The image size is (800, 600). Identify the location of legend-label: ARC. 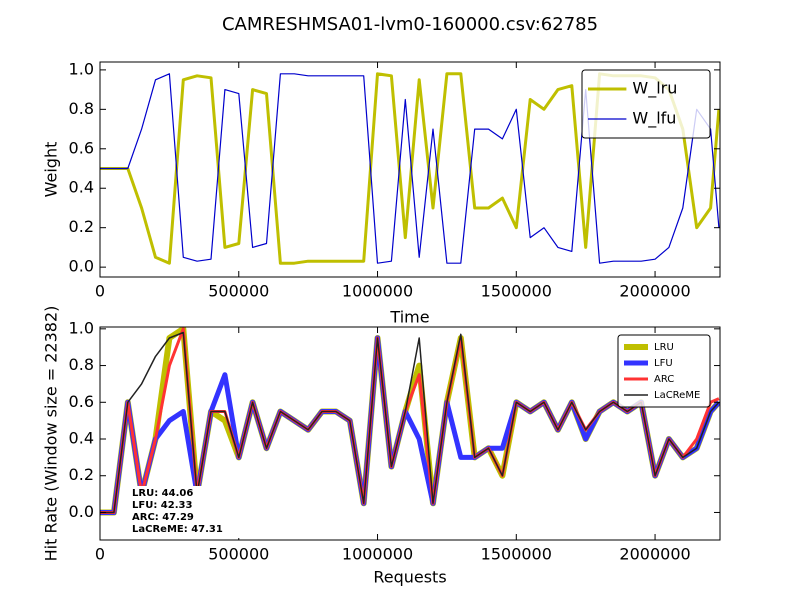
(664, 379).